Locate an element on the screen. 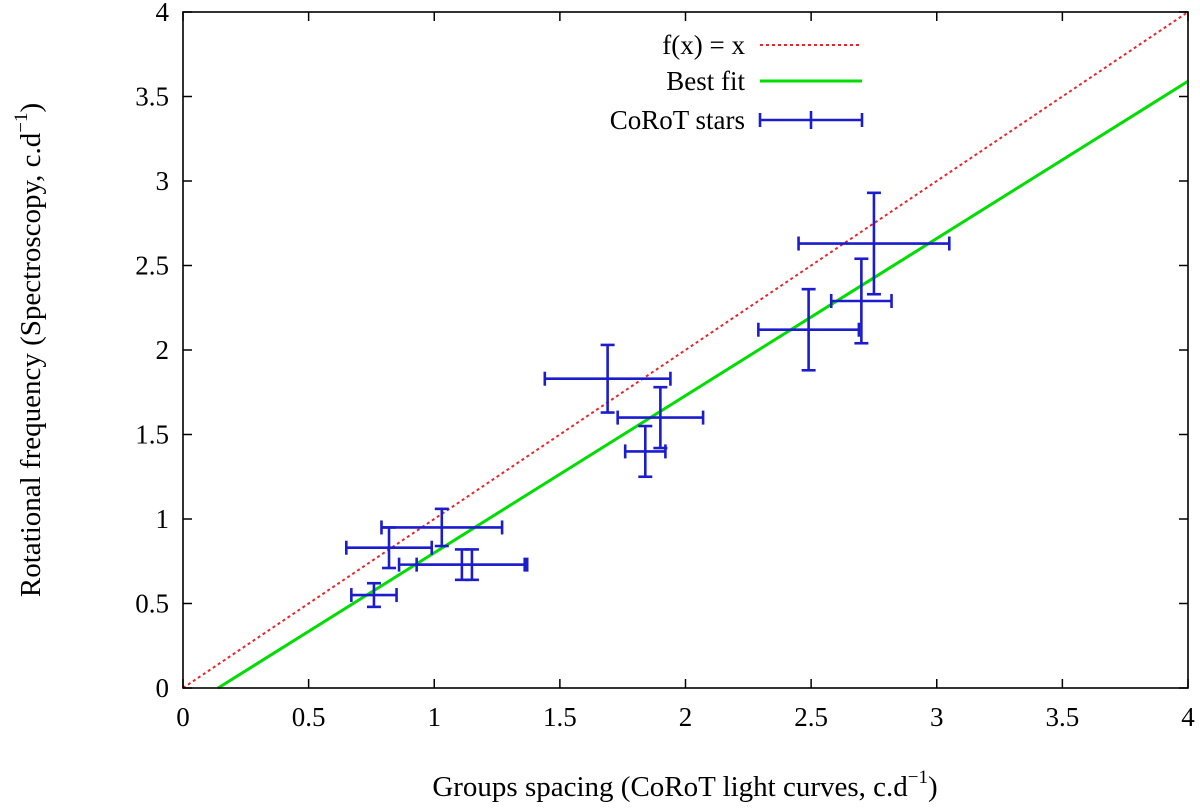 The height and width of the screenshot is (811, 1200). x-tick-label: 0.5 is located at coordinates (309, 717).